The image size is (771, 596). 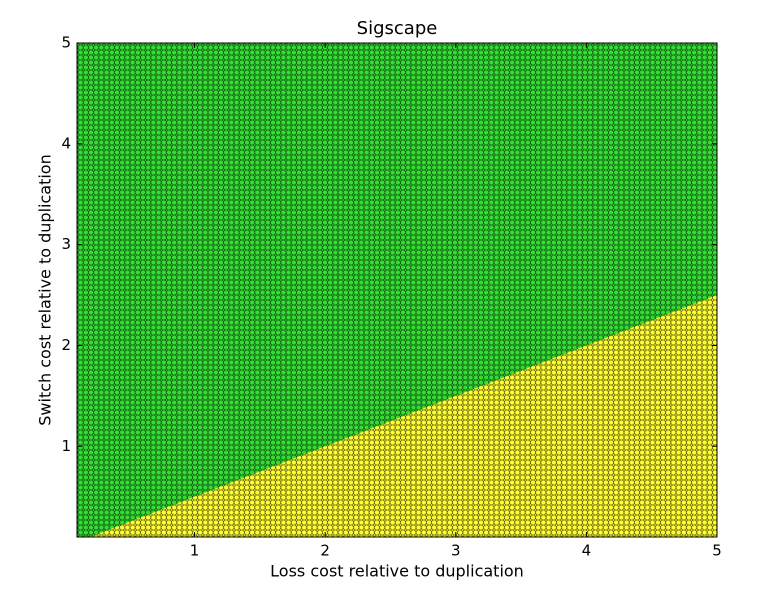 What do you see at coordinates (195, 551) in the screenshot?
I see `x-tick-label: 1` at bounding box center [195, 551].